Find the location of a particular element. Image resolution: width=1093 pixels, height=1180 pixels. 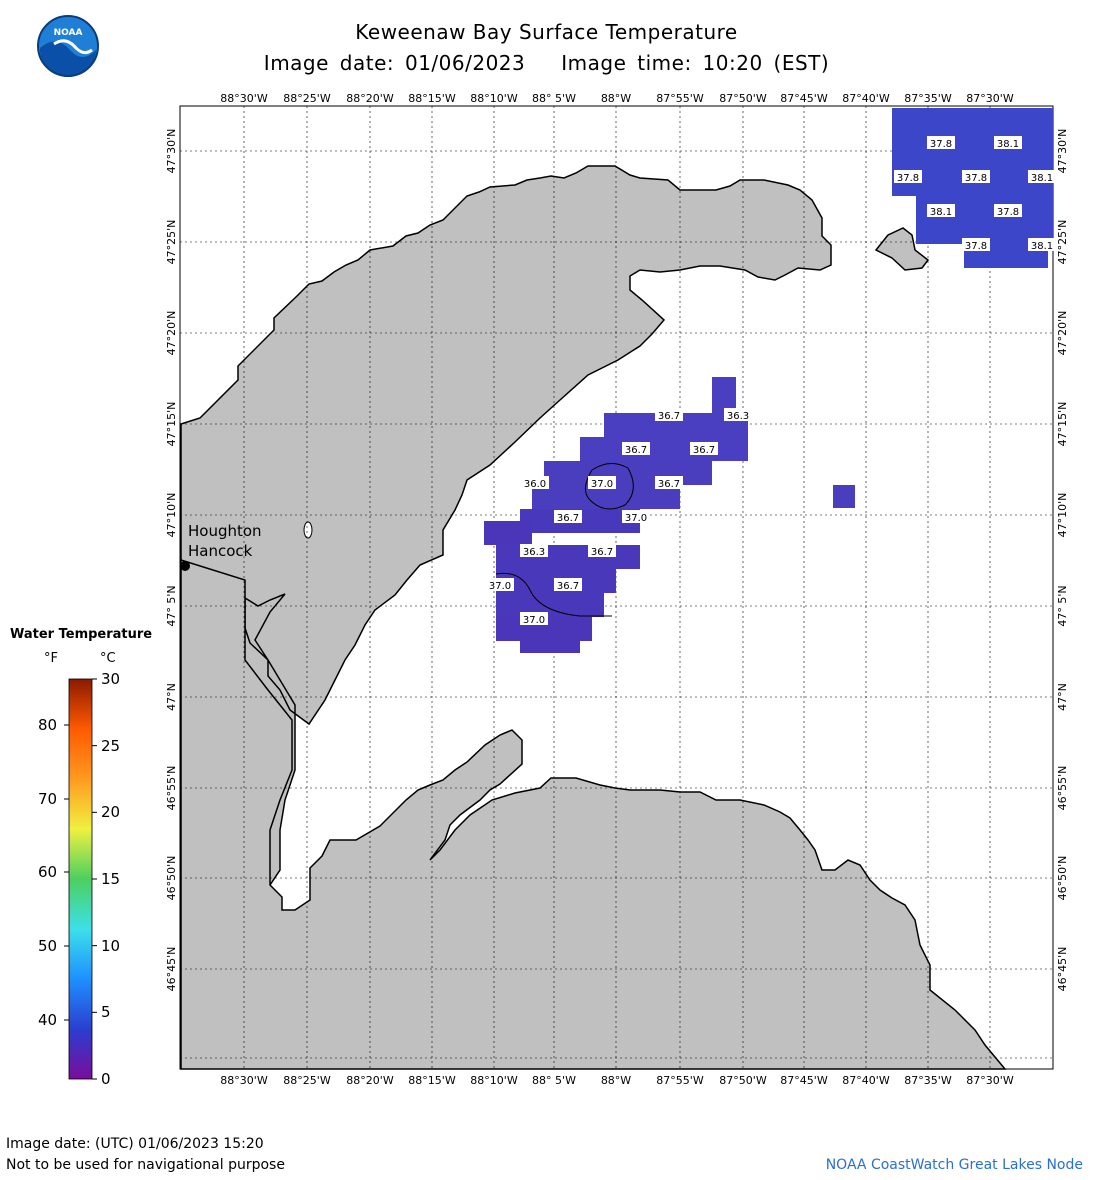

image-time-label: Image time: 10:20 (EST) is located at coordinates (695, 63).